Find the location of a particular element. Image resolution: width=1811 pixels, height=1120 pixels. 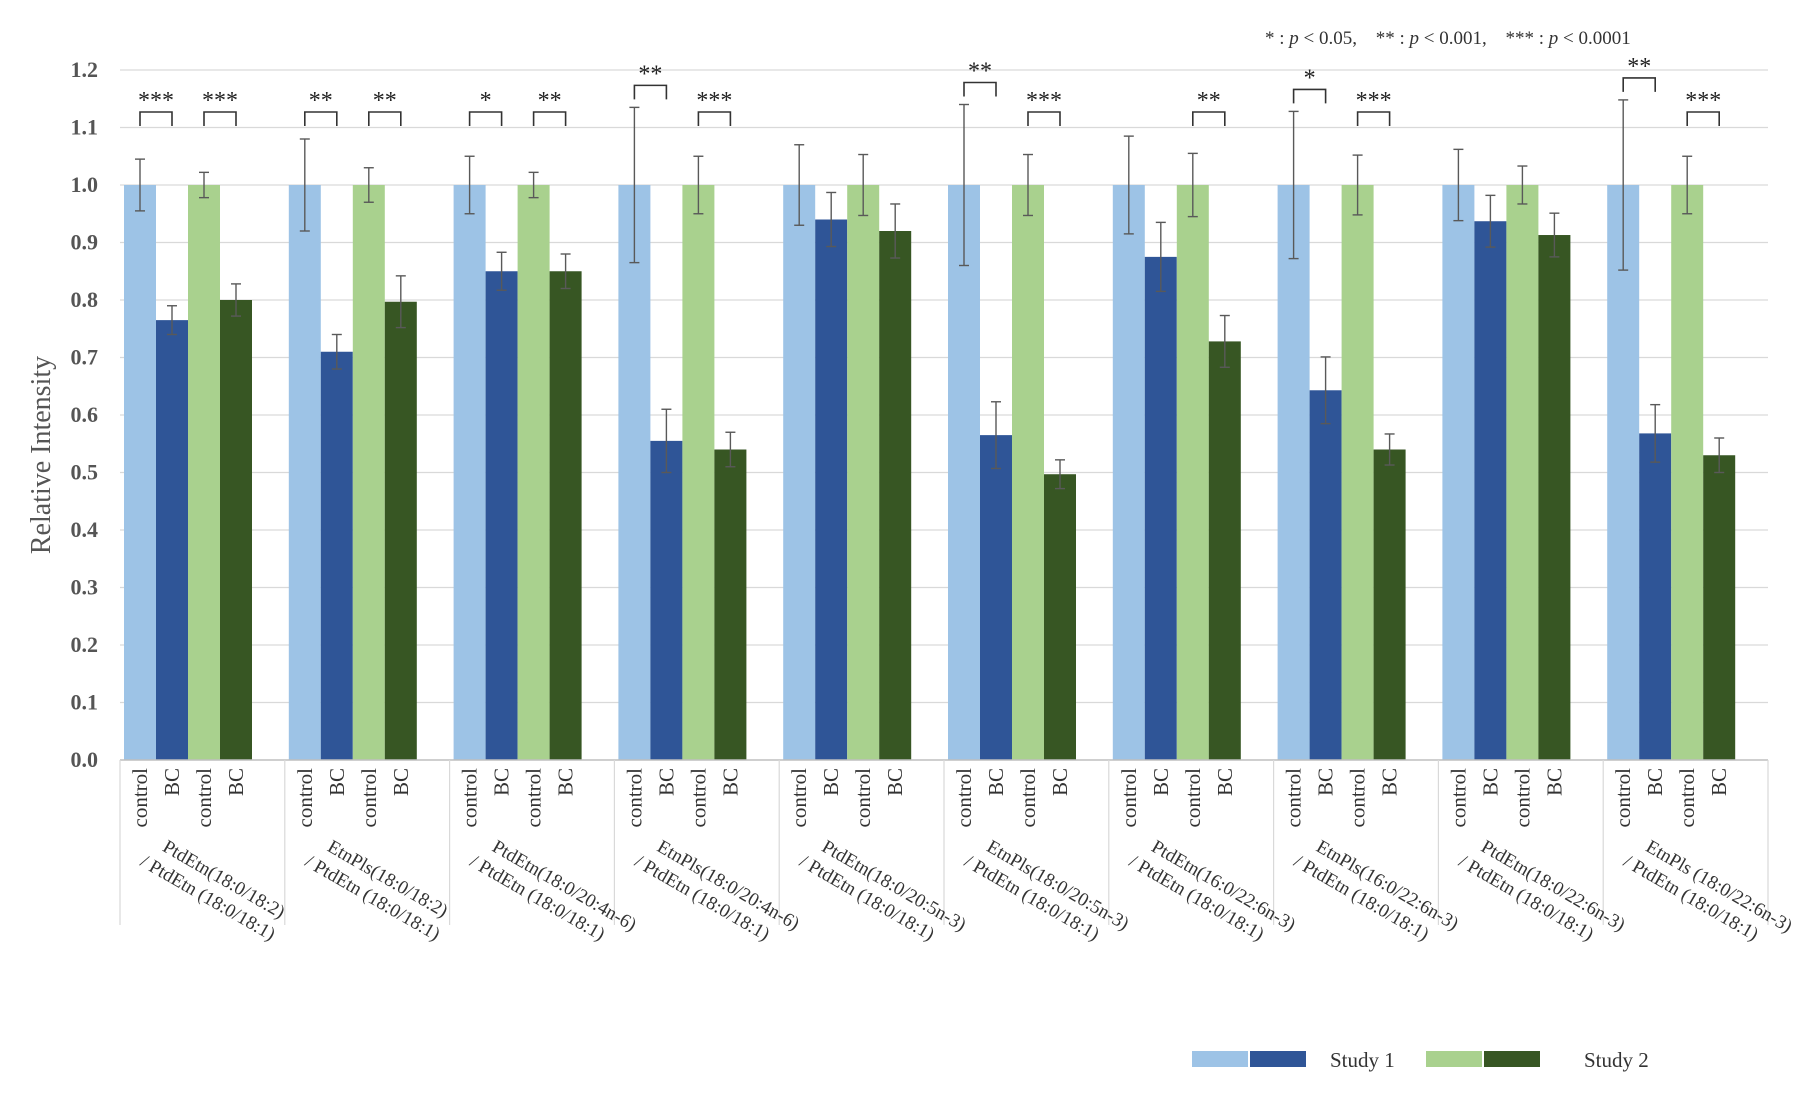

y-tick-label: 0.4 is located at coordinates (85, 529).